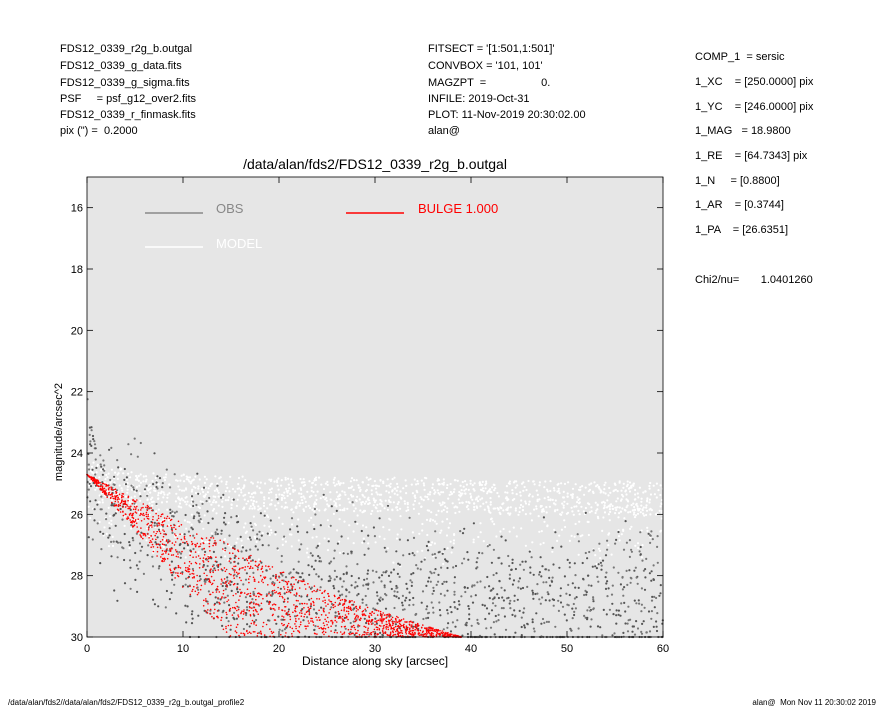  I want to click on param-yc: 1_YC = [246.0000] pix, so click(754, 107).